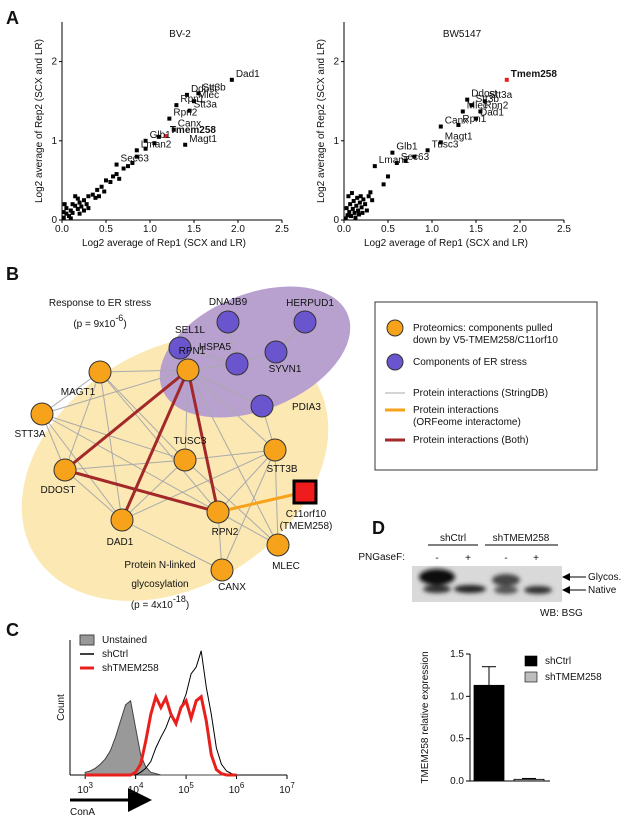 The height and width of the screenshot is (832, 631). Describe the element at coordinates (242, 785) in the screenshot. I see `tick-exponent: 6` at that location.